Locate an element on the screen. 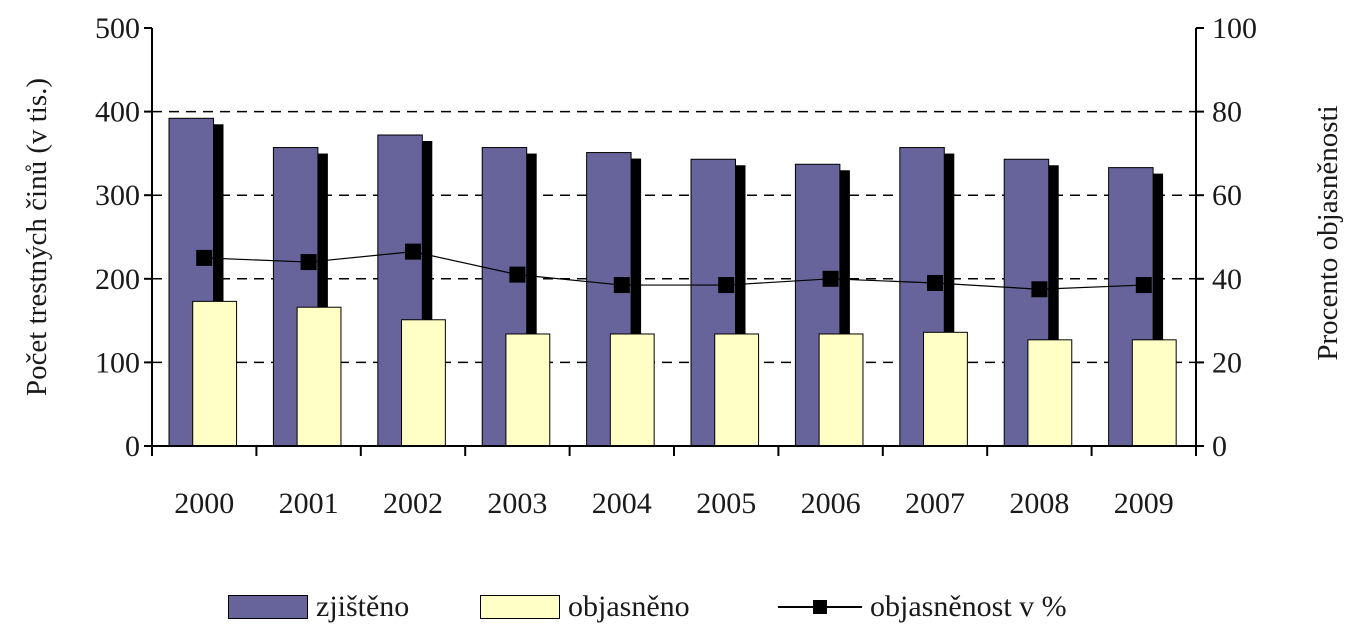  legend-swatch-objasnenost is located at coordinates (820, 607).